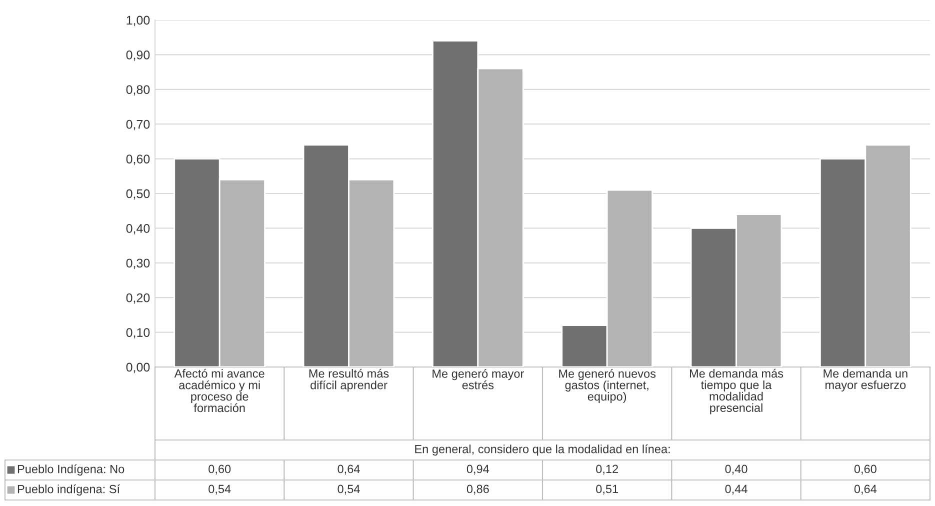  Describe the element at coordinates (138, 368) in the screenshot. I see `y-tick-label: 0,00` at that location.